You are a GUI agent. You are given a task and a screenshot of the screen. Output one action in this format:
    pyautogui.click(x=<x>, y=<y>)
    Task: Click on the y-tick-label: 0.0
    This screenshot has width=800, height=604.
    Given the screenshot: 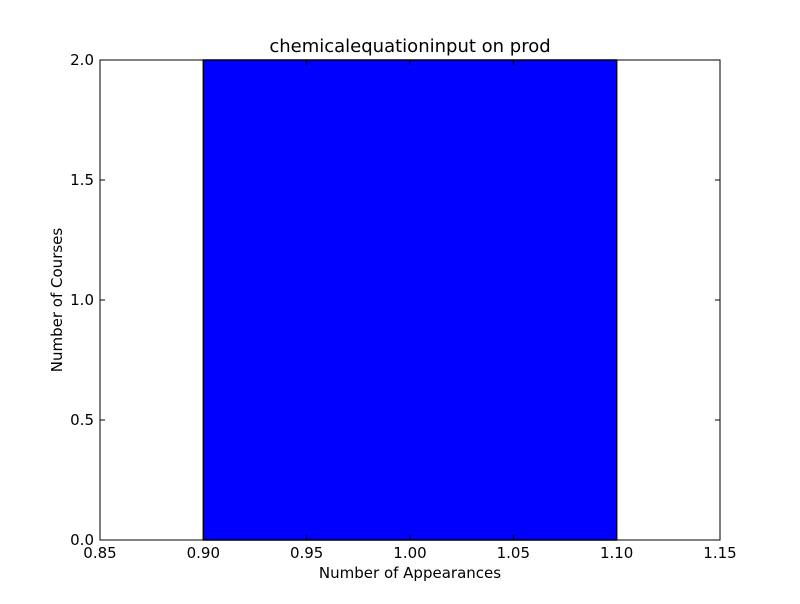 What is the action you would take?
    pyautogui.click(x=82, y=540)
    